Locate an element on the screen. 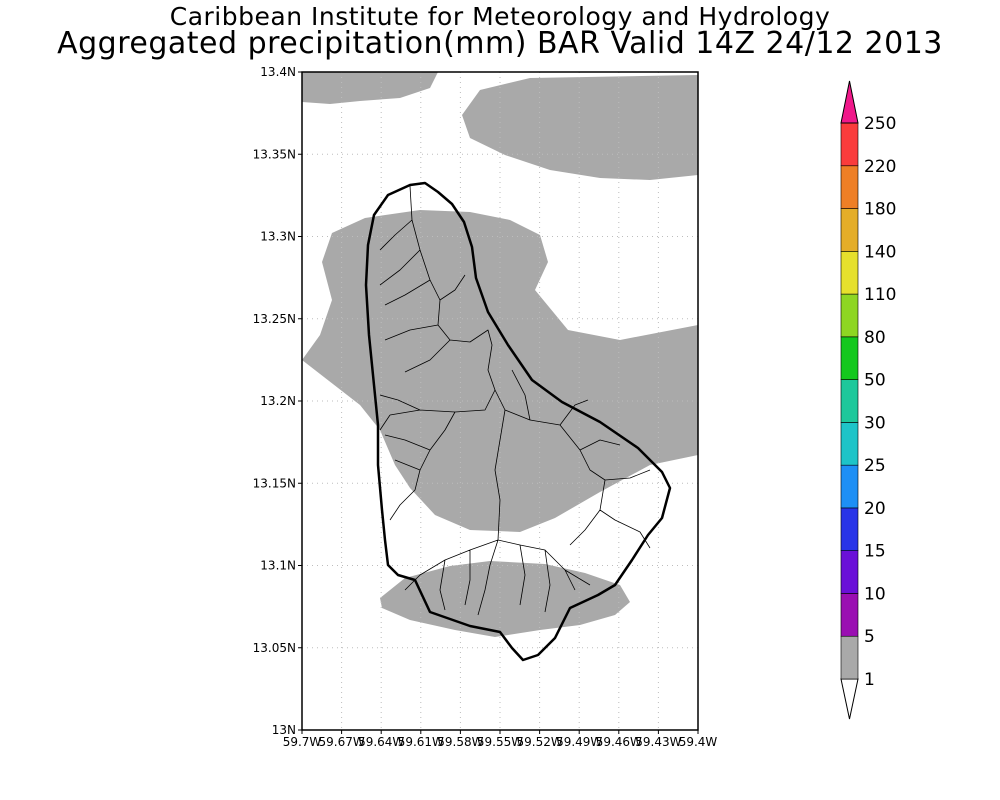 Image resolution: width=1000 pixels, height=800 pixels. colorbar-label: 20 is located at coordinates (875, 509).